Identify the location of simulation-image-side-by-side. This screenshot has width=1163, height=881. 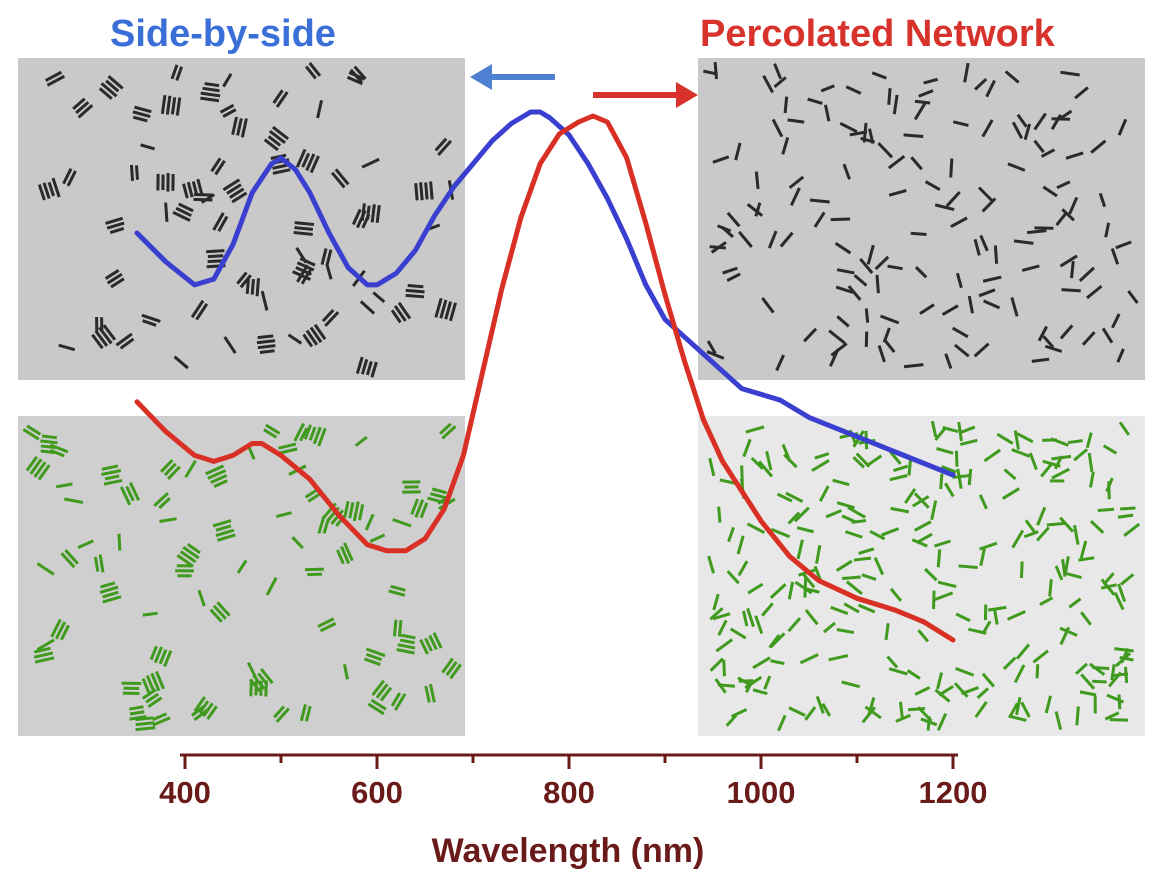
(241, 576).